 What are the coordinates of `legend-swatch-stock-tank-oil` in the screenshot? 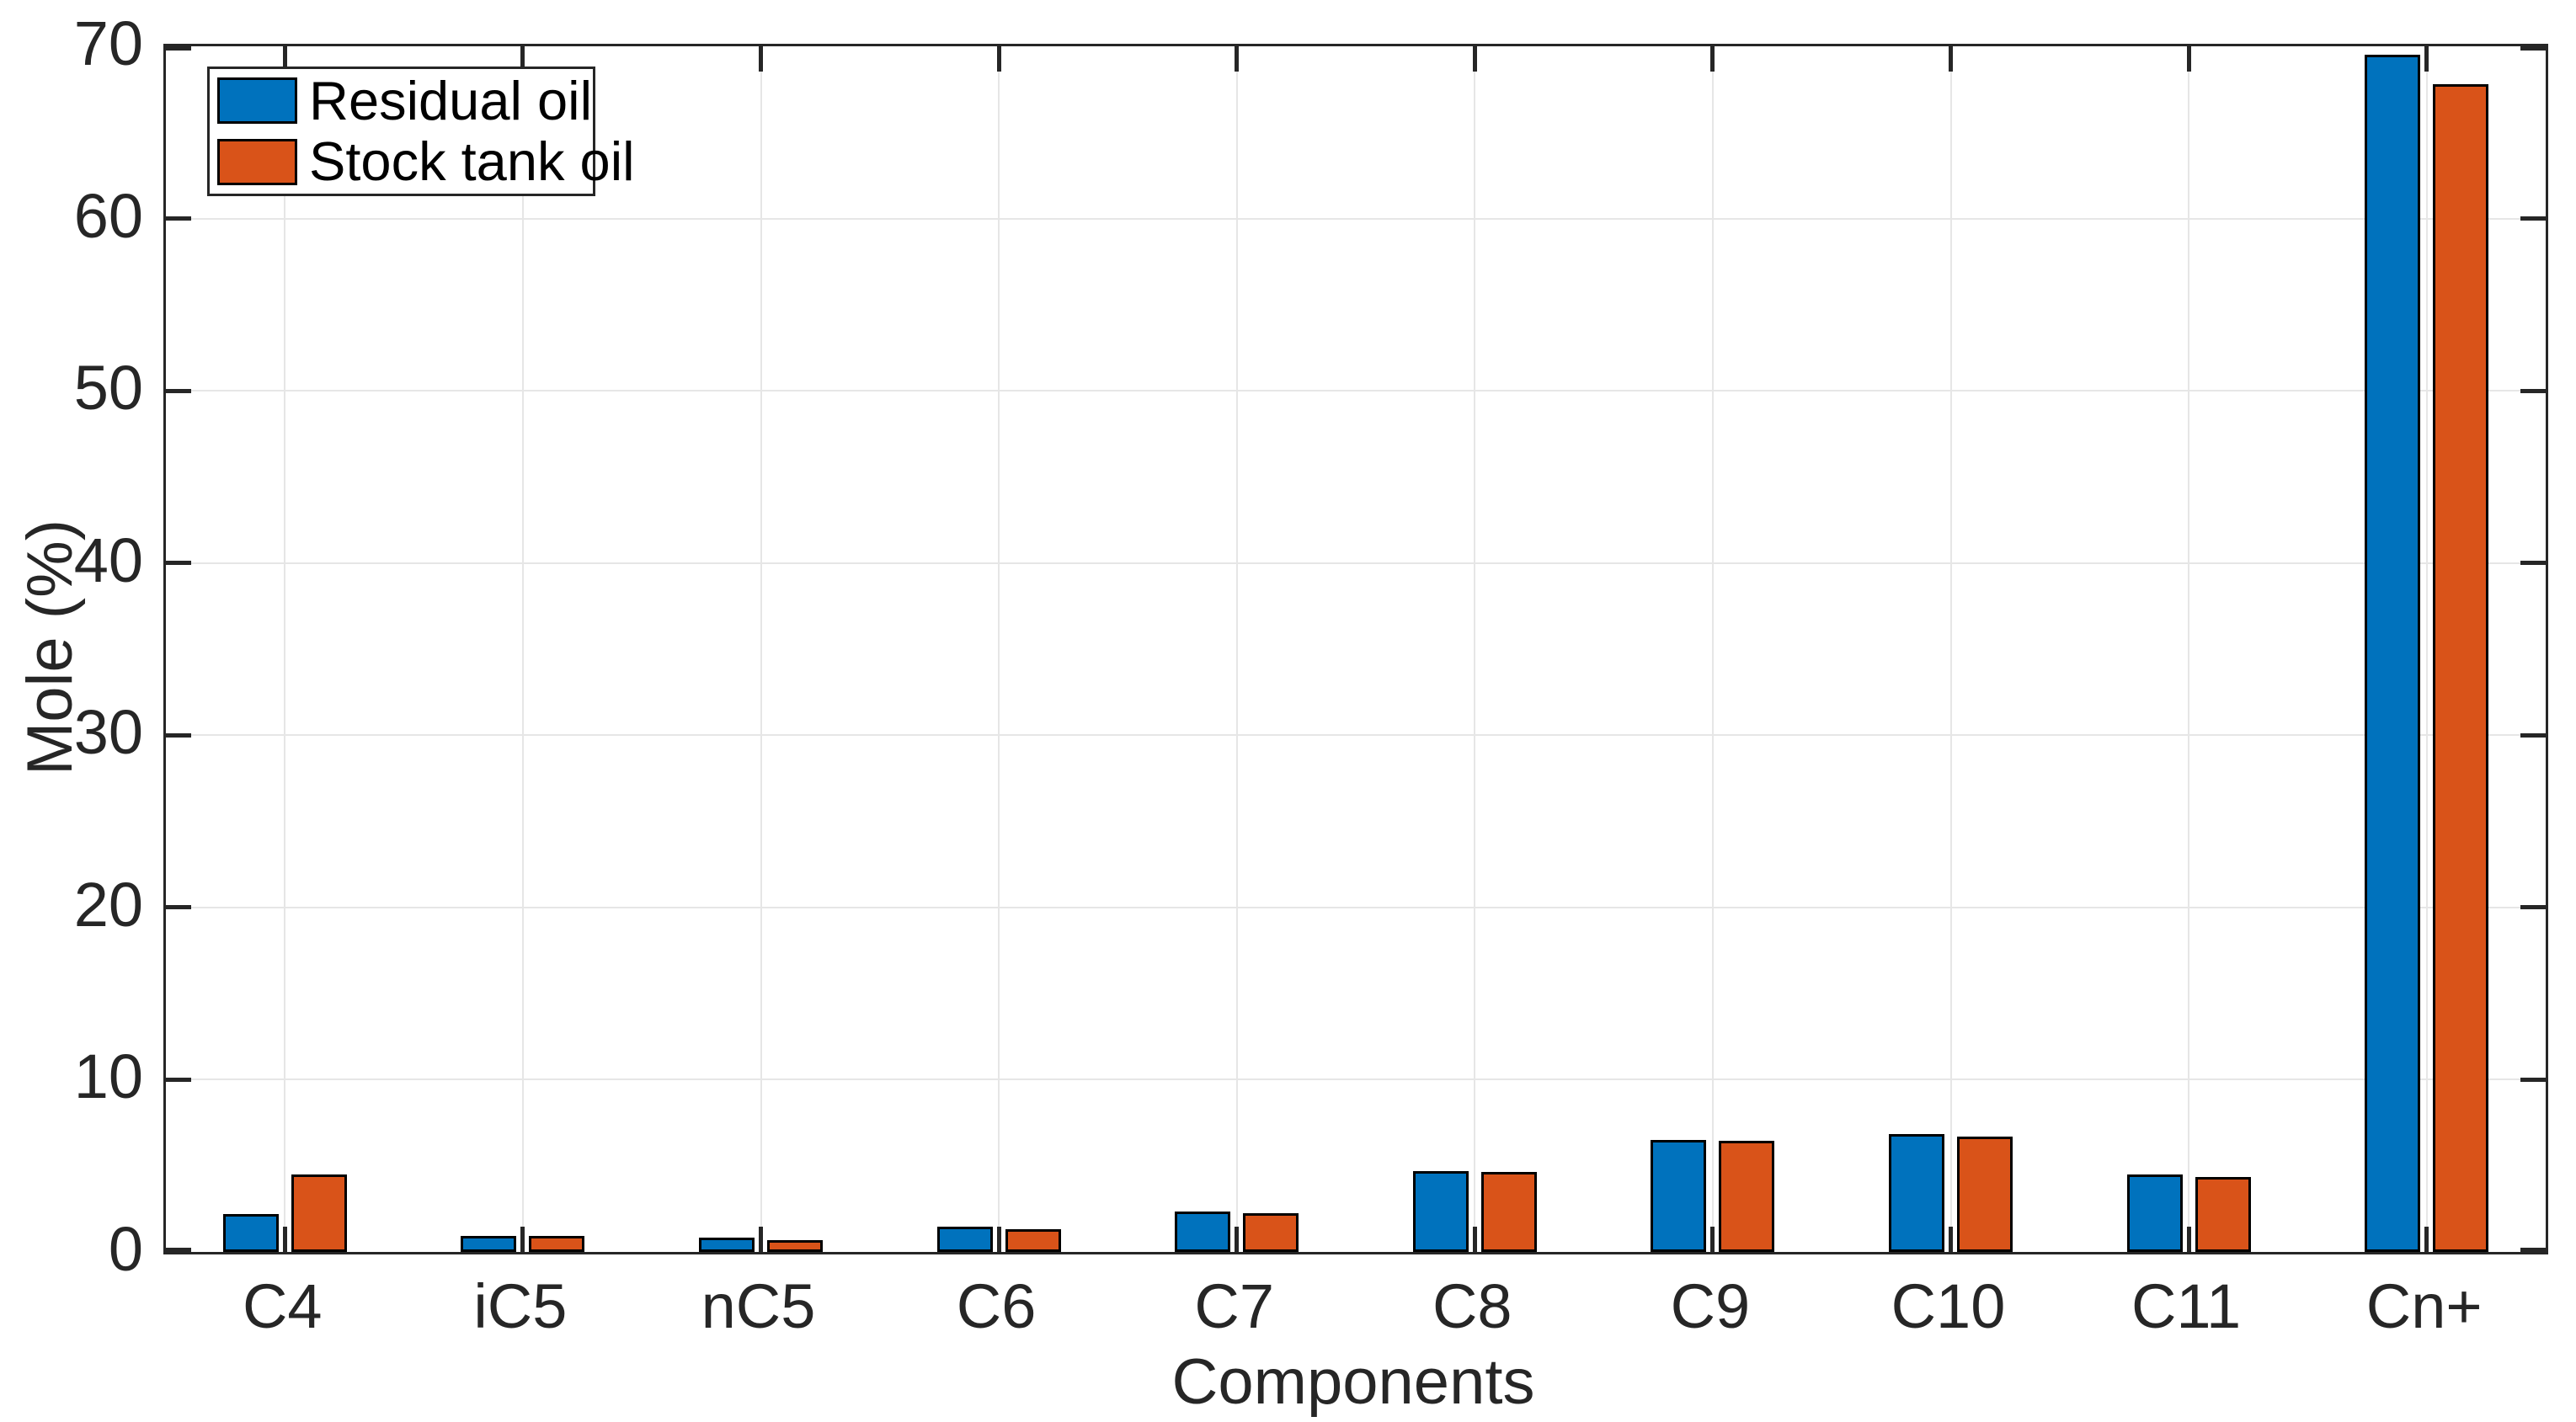 It's located at (257, 161).